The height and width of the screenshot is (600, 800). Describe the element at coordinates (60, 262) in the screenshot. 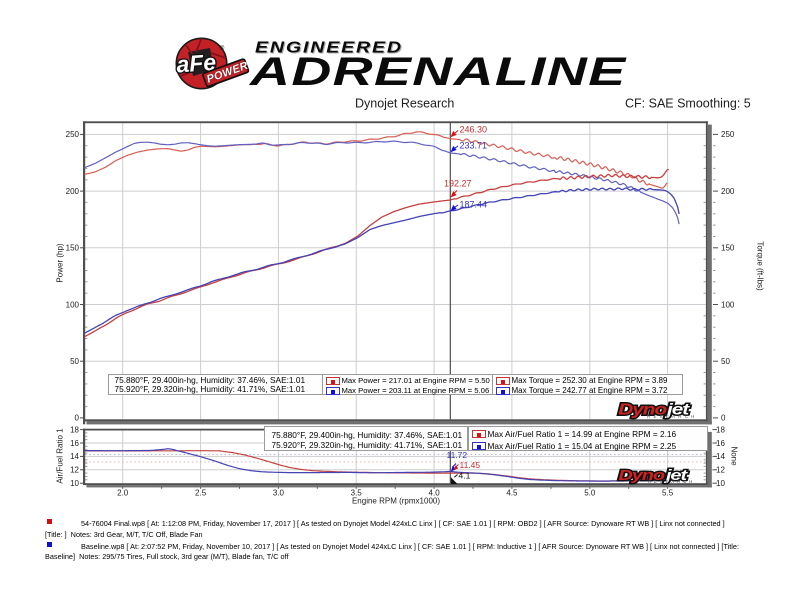

I see `svg-text: Power (hp)` at that location.